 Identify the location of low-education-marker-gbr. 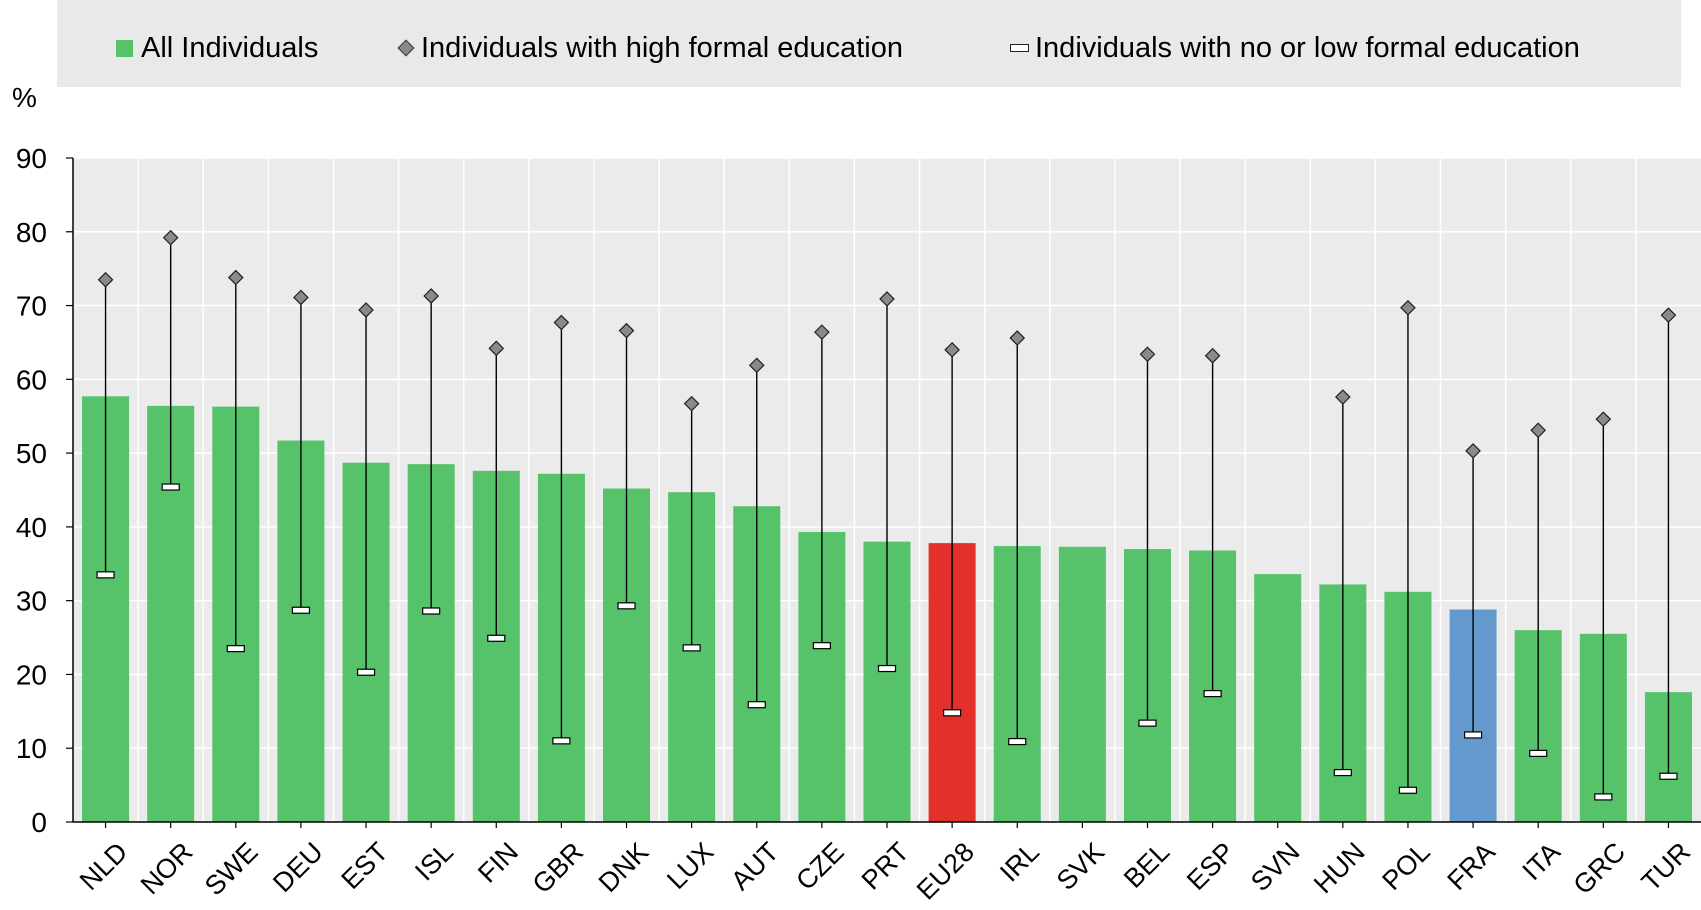
(561, 741).